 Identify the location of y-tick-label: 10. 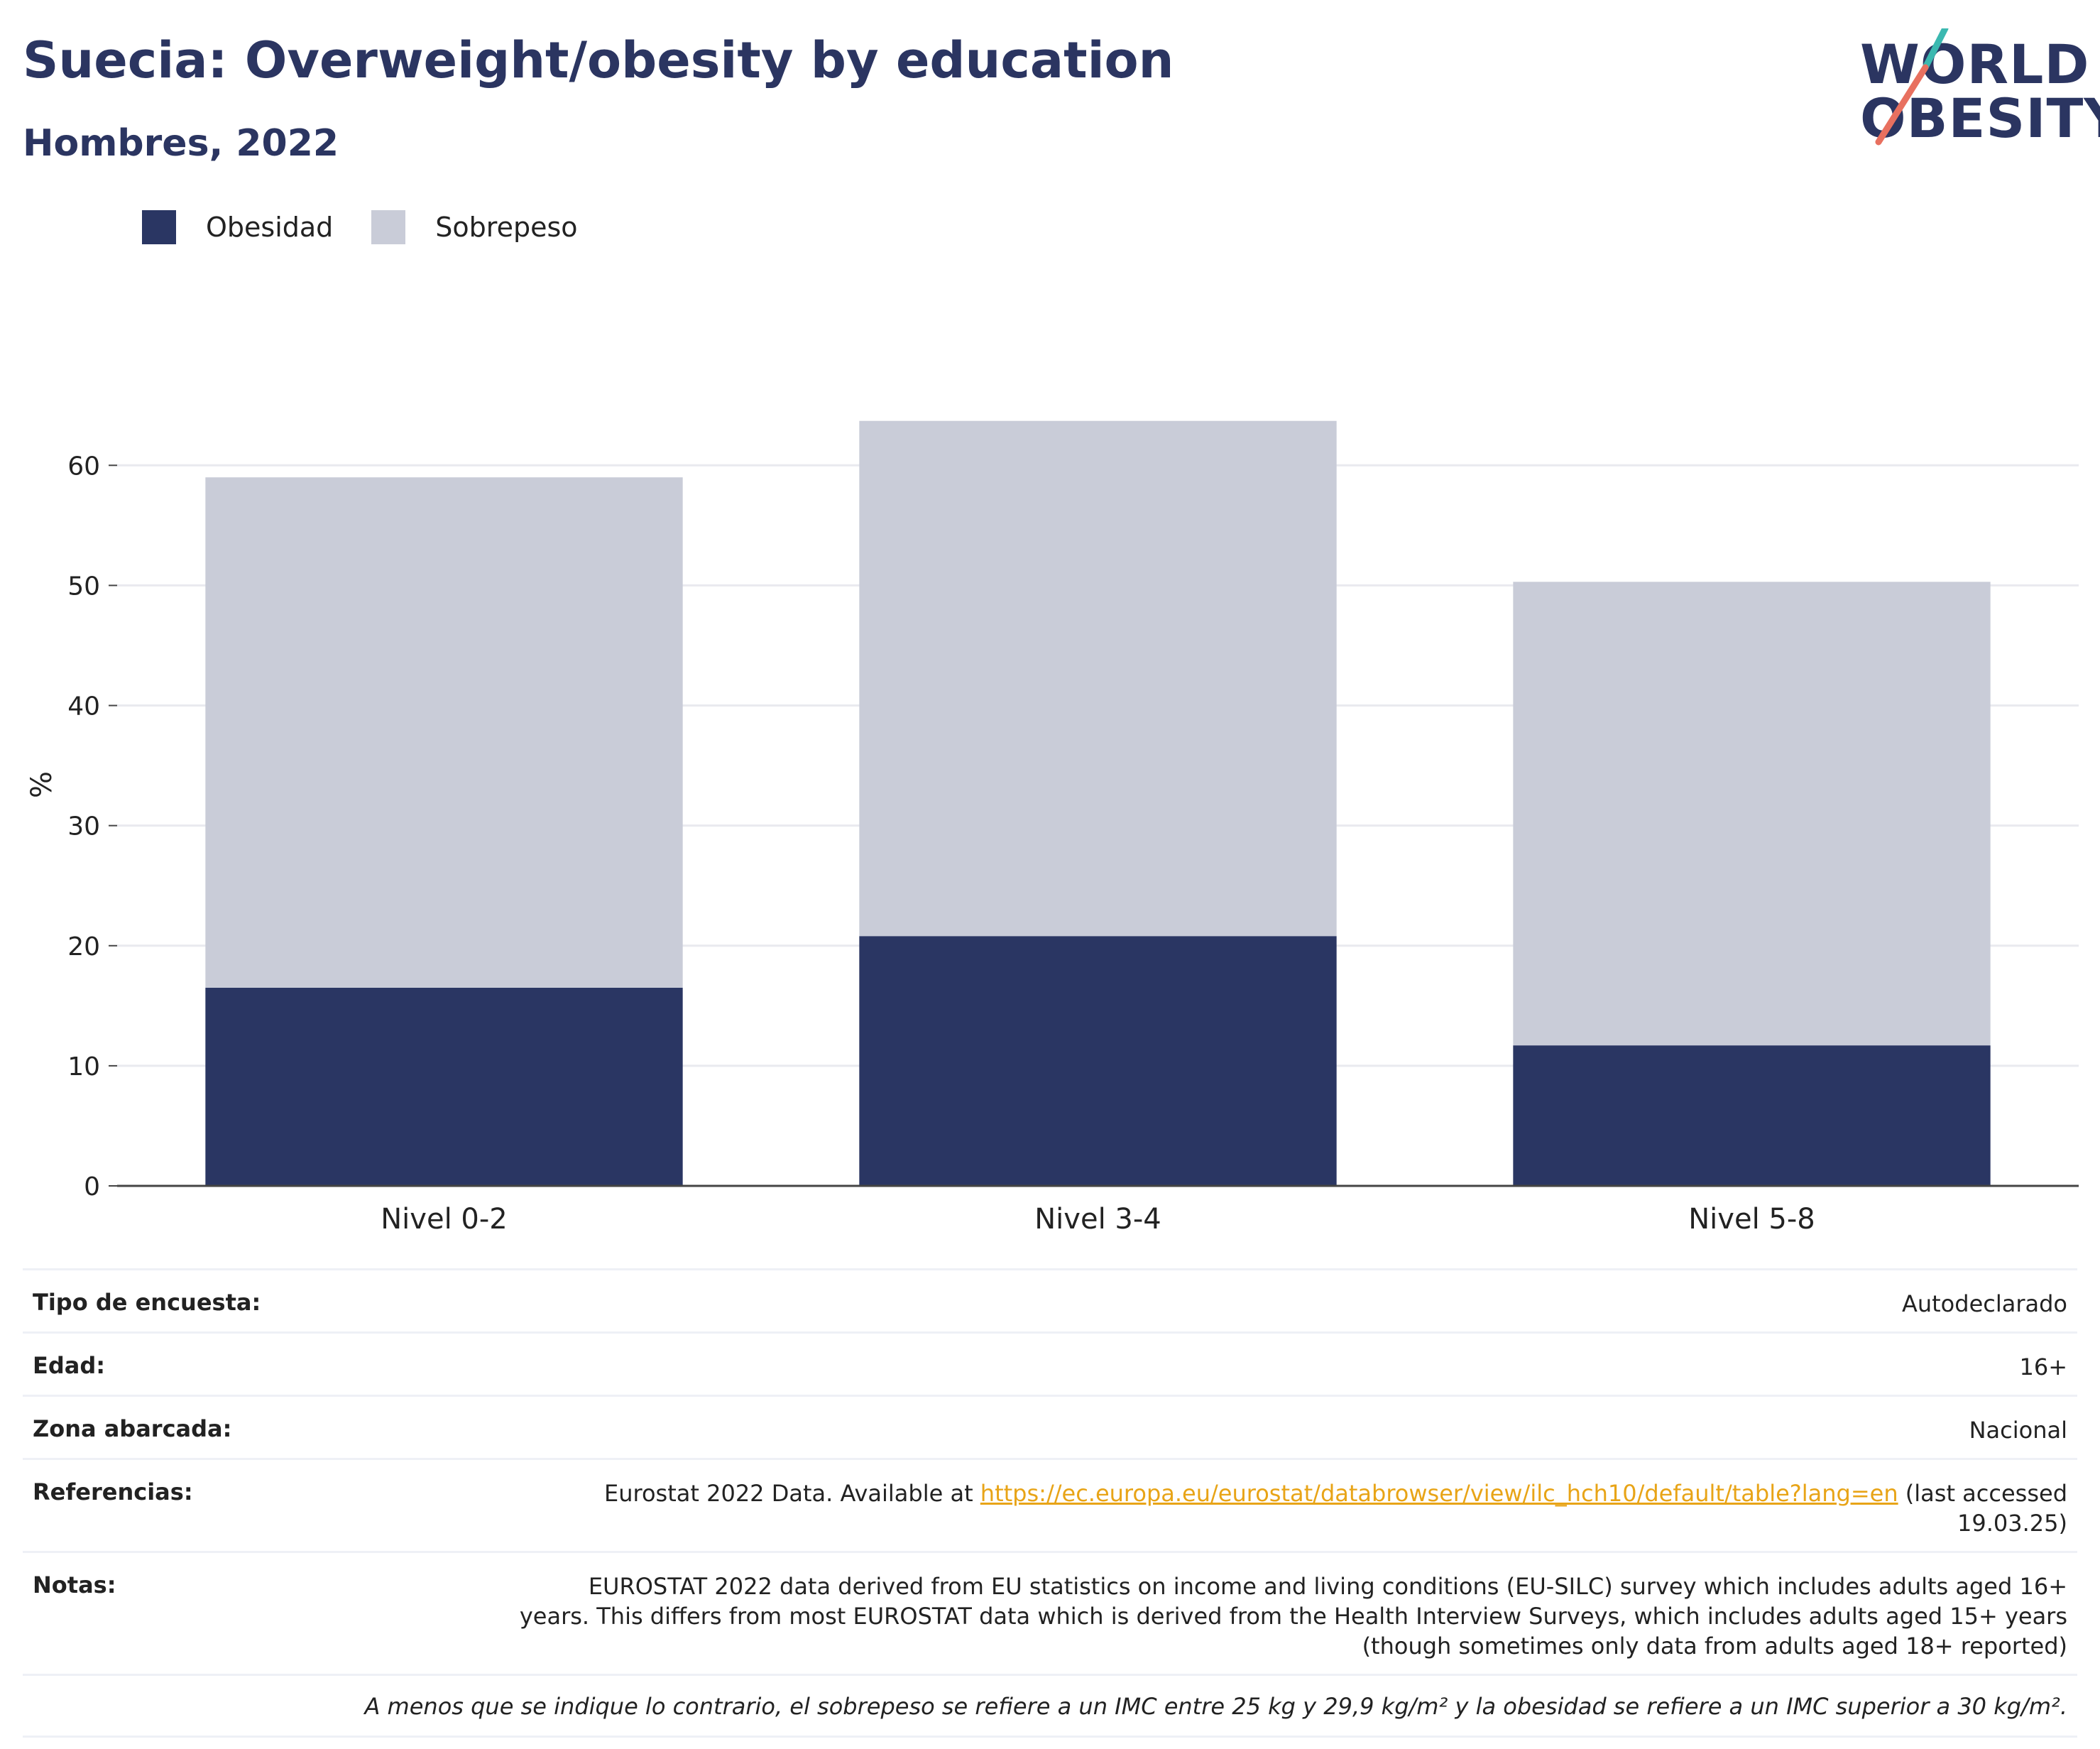
(83, 1066).